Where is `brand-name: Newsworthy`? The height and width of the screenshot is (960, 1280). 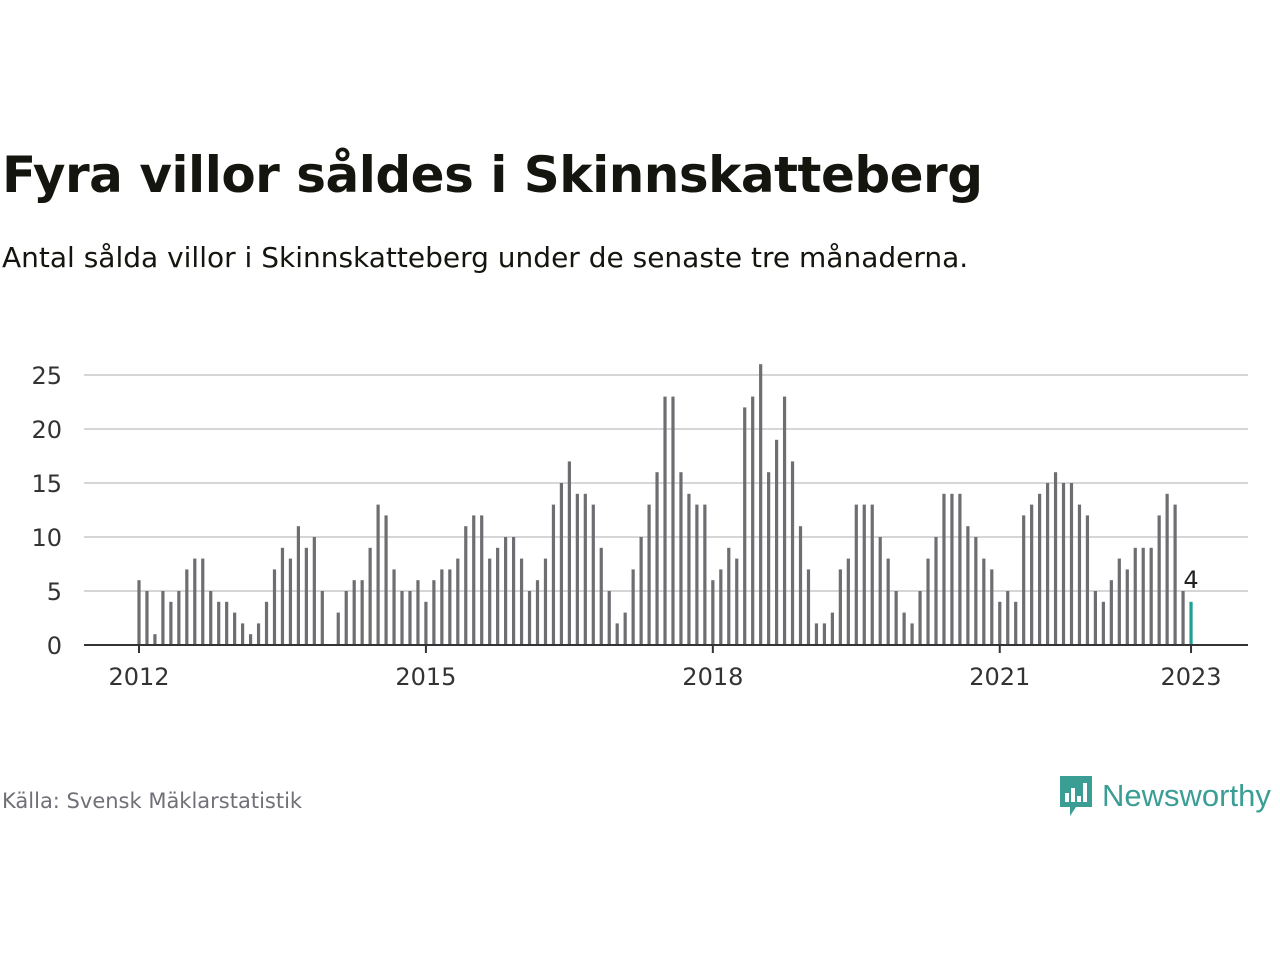
brand-name: Newsworthy is located at coordinates (1186, 795).